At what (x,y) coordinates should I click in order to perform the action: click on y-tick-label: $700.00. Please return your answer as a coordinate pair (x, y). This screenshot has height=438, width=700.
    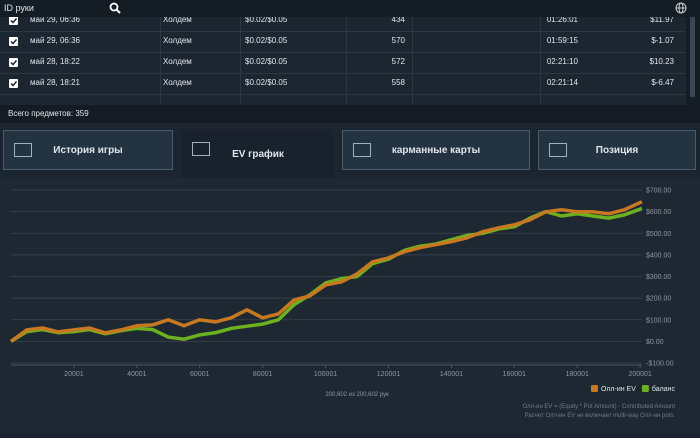
    Looking at the image, I should click on (658, 191).